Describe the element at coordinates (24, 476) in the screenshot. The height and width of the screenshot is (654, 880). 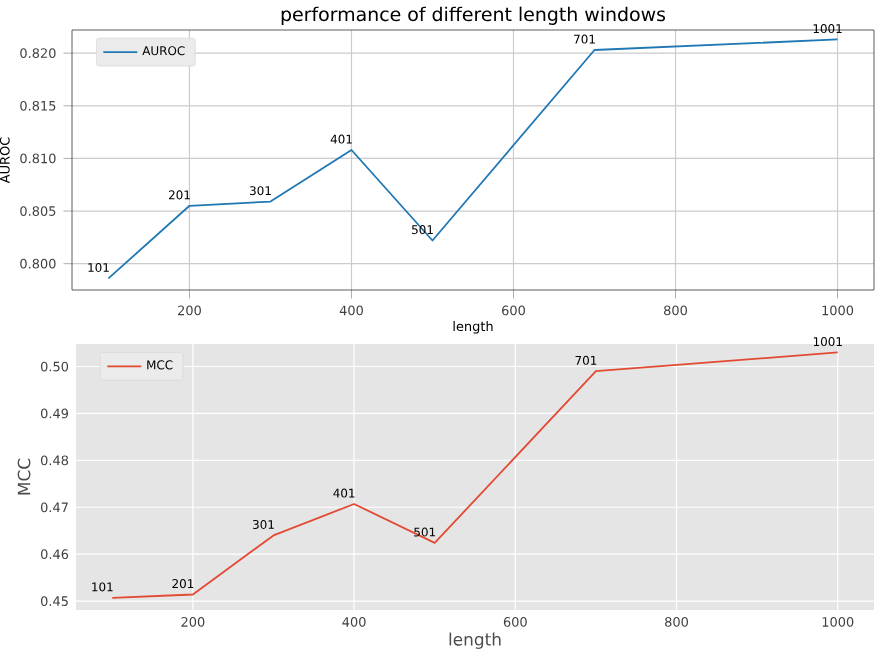
I see `y-axis-title: MCC` at that location.